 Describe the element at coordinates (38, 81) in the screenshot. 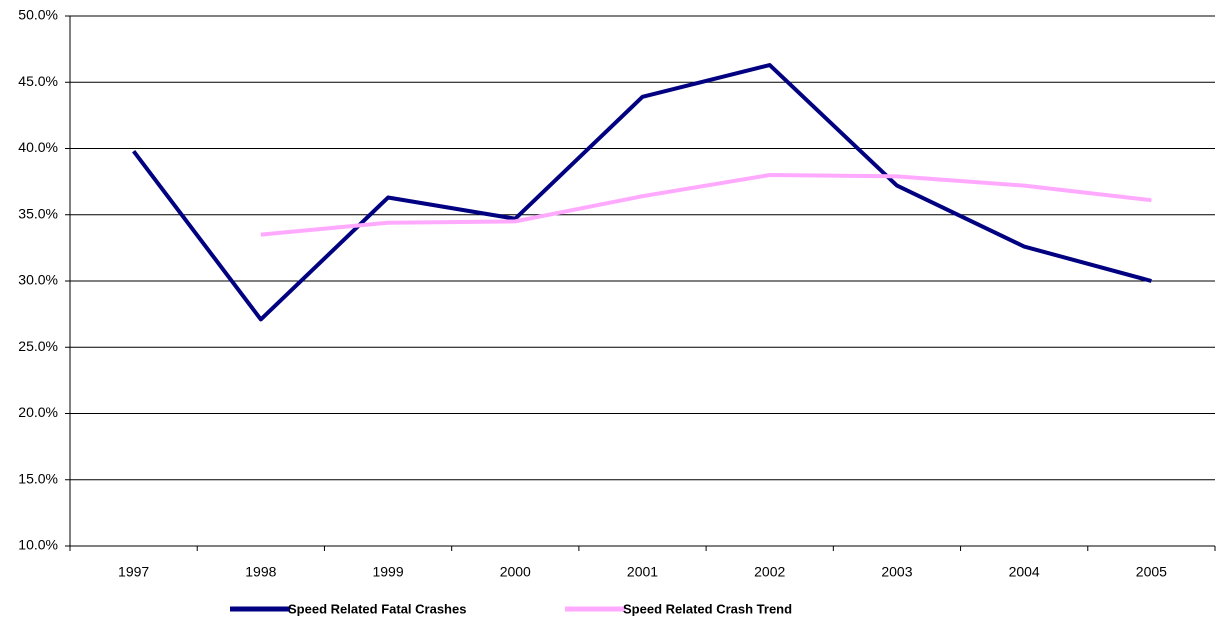

I see `y-tick-label: 45.0%` at that location.